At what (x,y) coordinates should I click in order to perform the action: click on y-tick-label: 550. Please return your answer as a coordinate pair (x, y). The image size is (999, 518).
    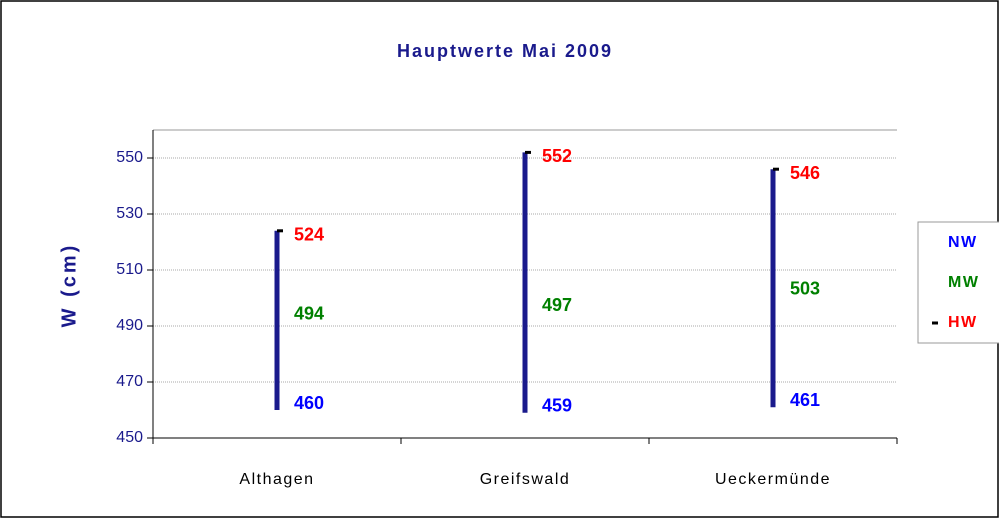
    Looking at the image, I should click on (129, 157).